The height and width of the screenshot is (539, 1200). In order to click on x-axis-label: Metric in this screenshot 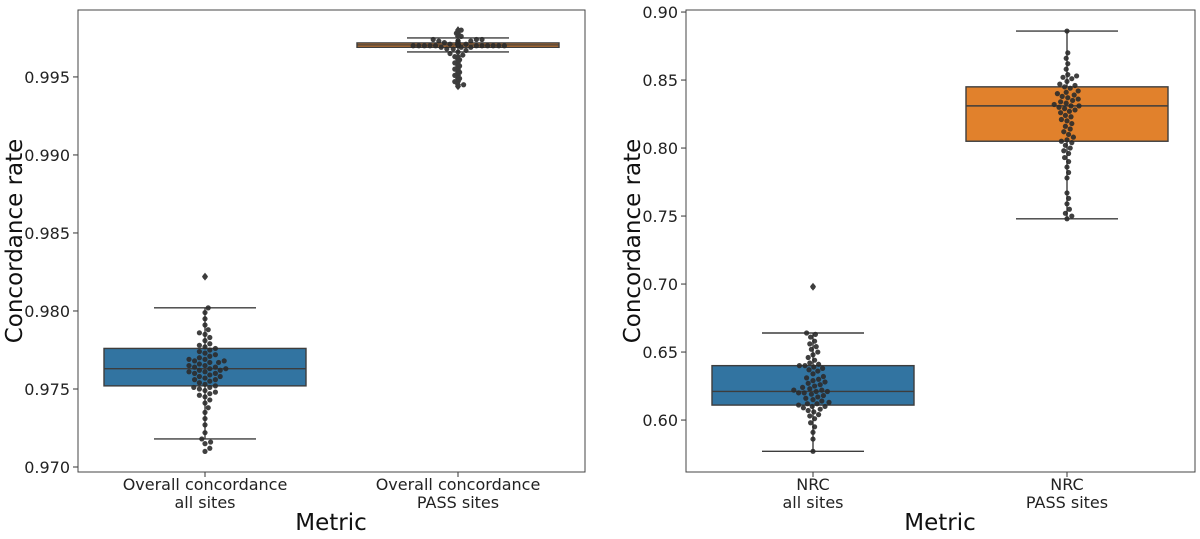, I will do `click(940, 523)`.